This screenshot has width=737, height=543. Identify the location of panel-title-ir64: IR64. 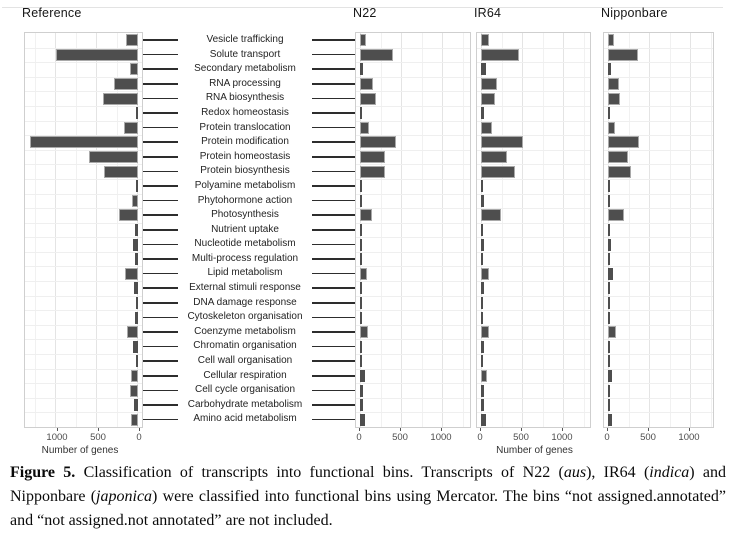
(488, 13).